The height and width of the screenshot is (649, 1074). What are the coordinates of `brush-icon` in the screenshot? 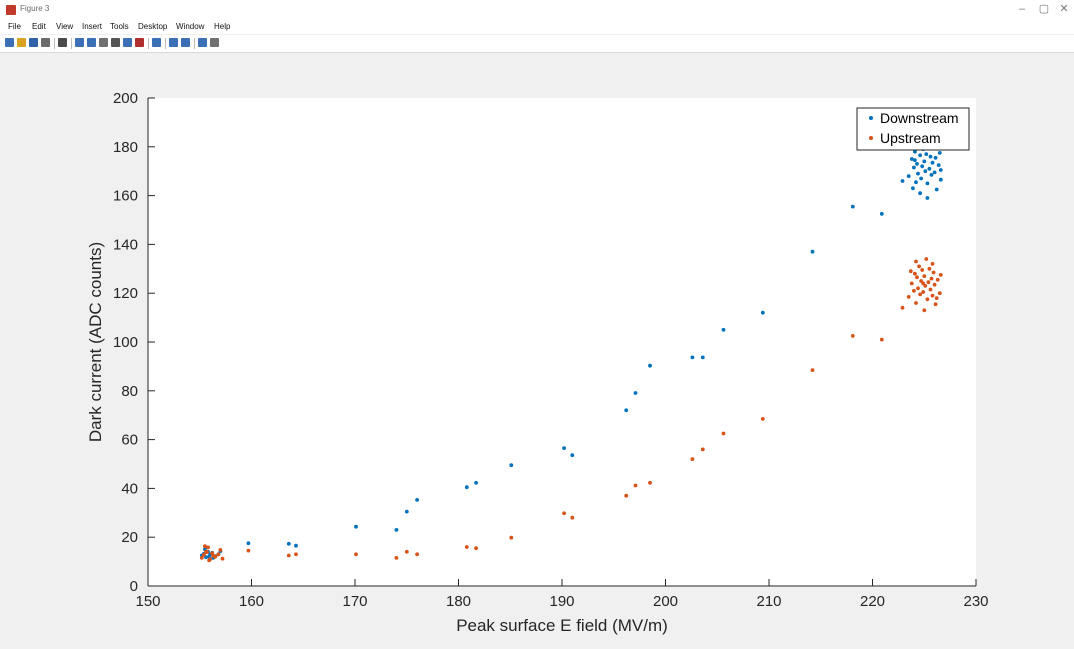 It's located at (139, 42).